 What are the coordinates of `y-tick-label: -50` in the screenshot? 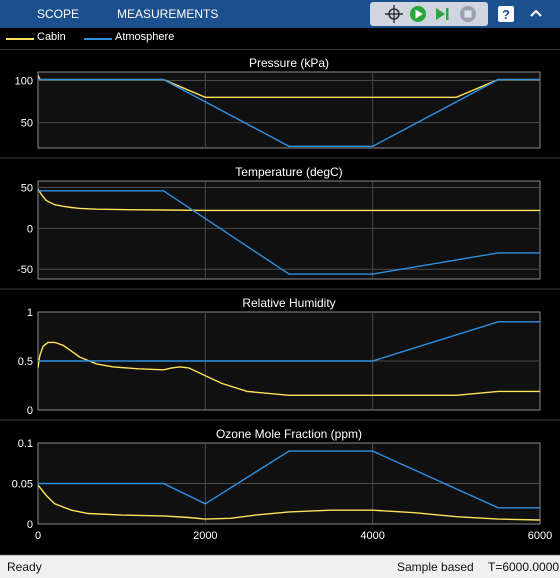 It's located at (25, 270).